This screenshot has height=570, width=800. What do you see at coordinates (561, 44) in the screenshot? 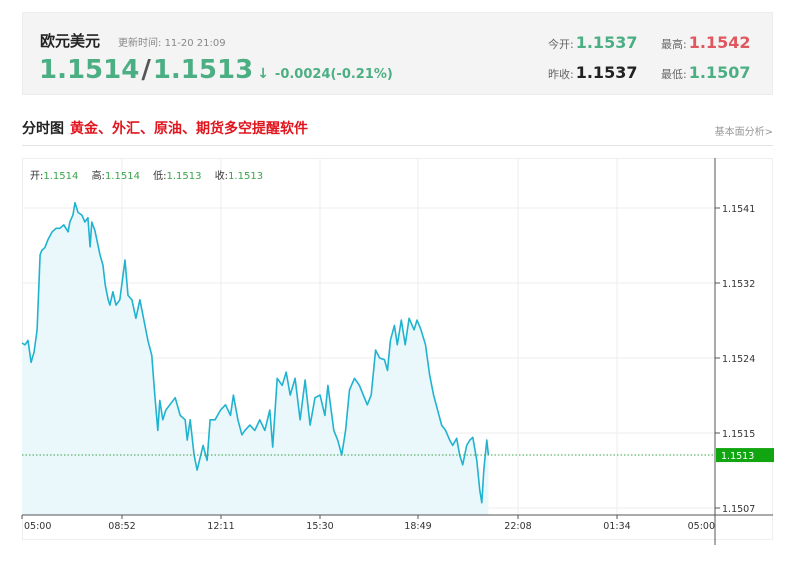
I see `open-label: 今开:` at bounding box center [561, 44].